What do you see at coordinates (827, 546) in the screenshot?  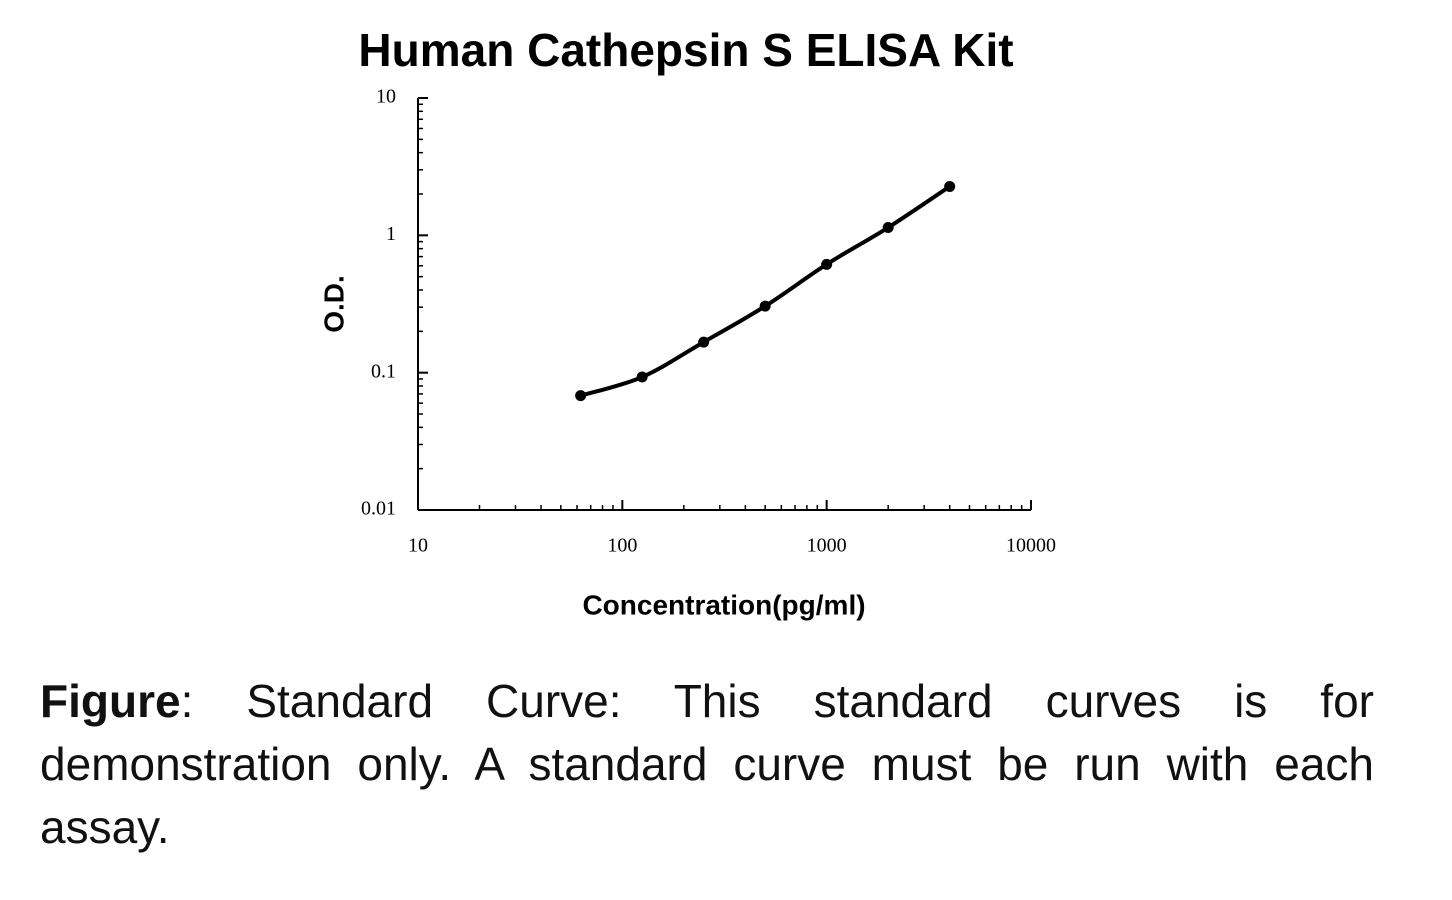 I see `x-tick-label: 1000` at bounding box center [827, 546].